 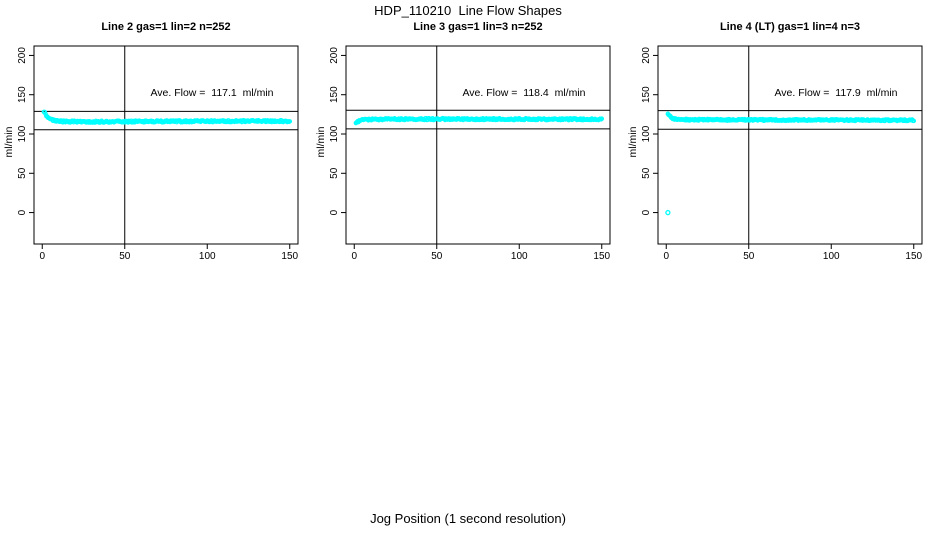 What do you see at coordinates (478, 27) in the screenshot?
I see `panel-title-line-3: Line 3 gas=1 lin=3 n=252` at bounding box center [478, 27].